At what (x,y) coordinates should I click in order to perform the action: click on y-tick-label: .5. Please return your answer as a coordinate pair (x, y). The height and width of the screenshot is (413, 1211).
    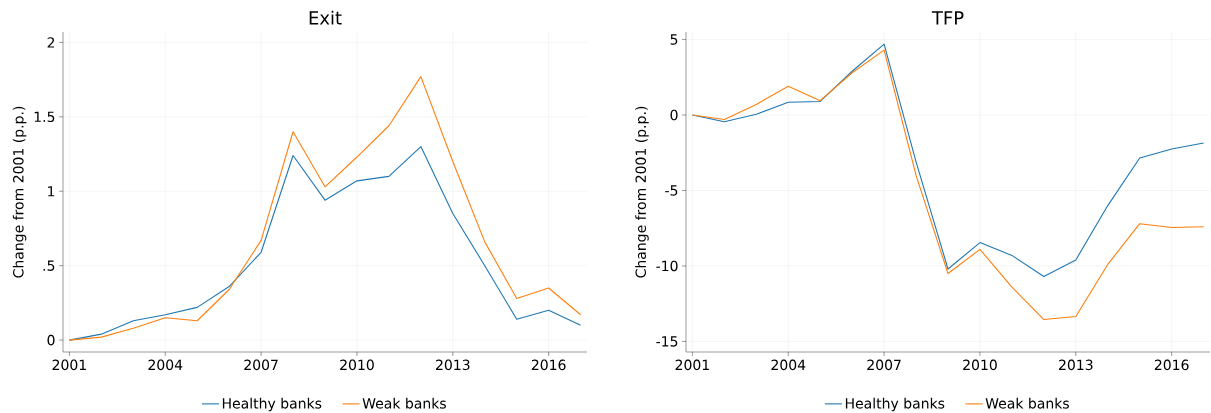
    Looking at the image, I should click on (49, 265).